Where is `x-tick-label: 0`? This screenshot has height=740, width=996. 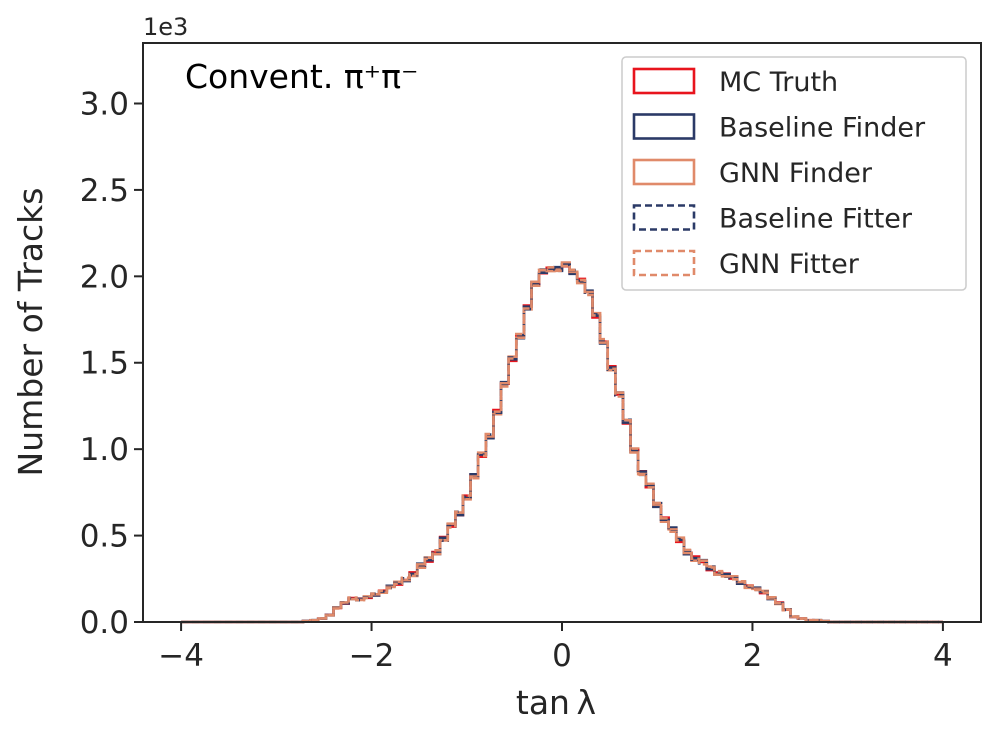 x-tick-label: 0 is located at coordinates (562, 656).